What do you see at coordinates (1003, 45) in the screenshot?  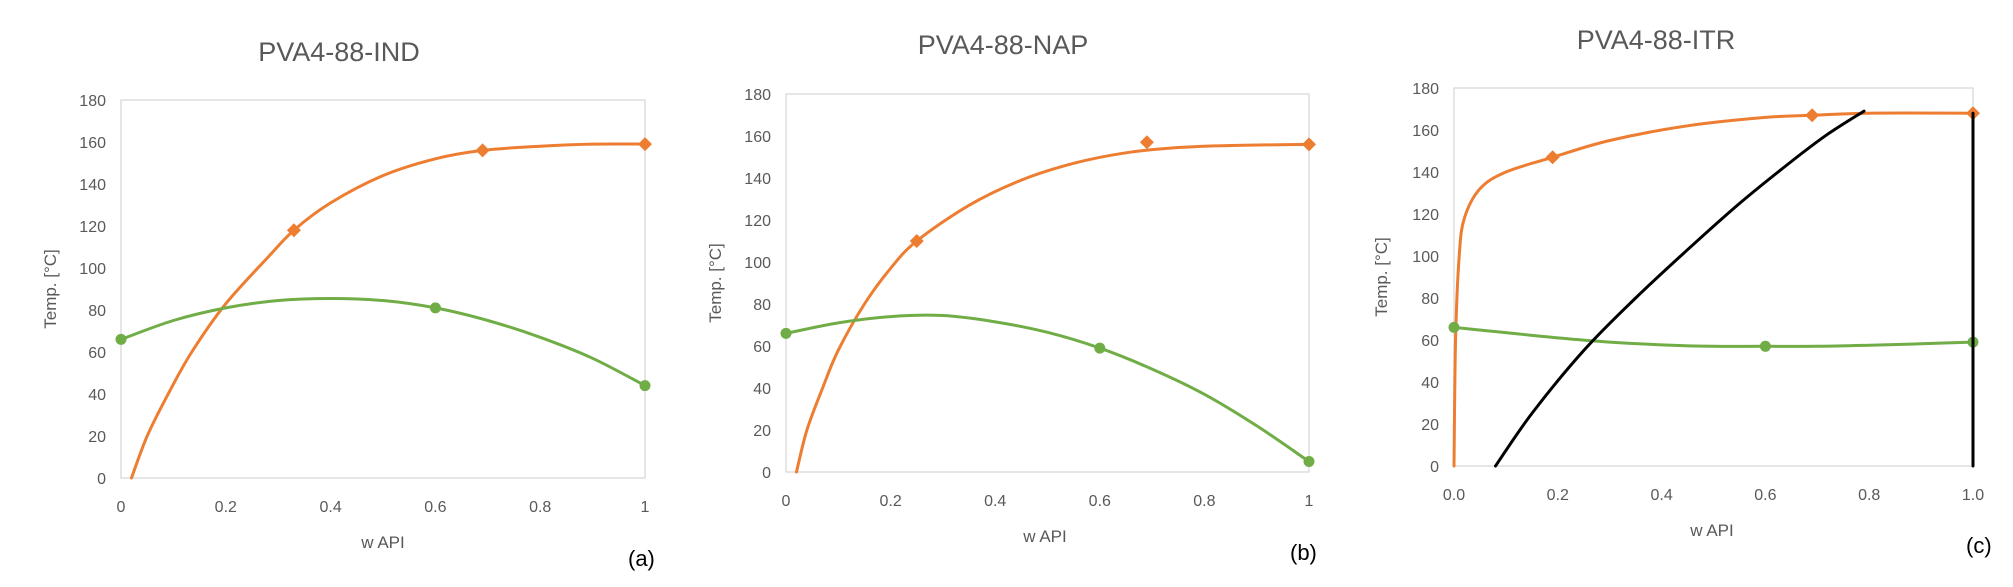 I see `chart-title: PVA4-88-NAP` at bounding box center [1003, 45].